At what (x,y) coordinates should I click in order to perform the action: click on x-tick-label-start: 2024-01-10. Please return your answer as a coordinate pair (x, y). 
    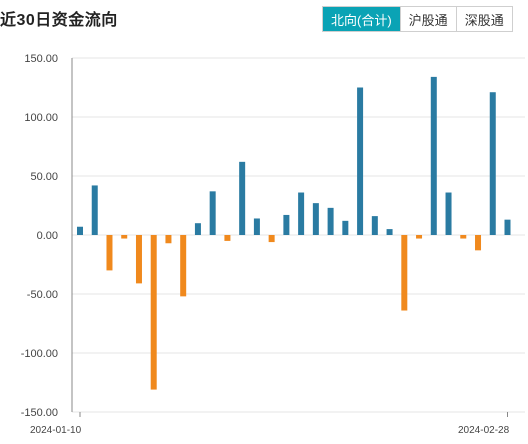
    Looking at the image, I should click on (56, 430).